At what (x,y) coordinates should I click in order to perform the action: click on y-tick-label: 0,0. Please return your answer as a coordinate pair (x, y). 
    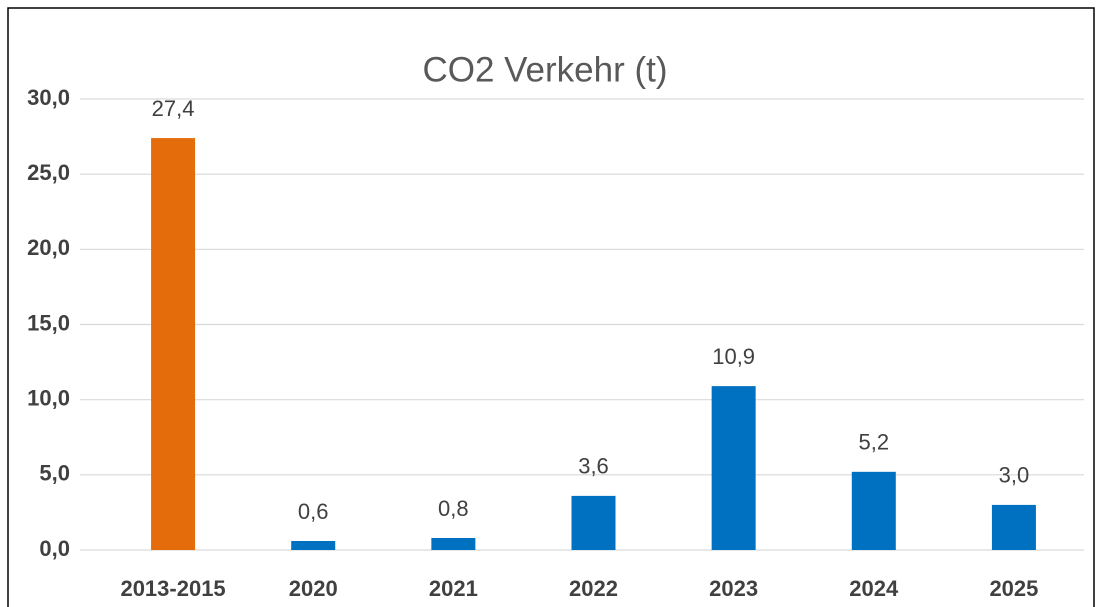
    Looking at the image, I should click on (54, 548).